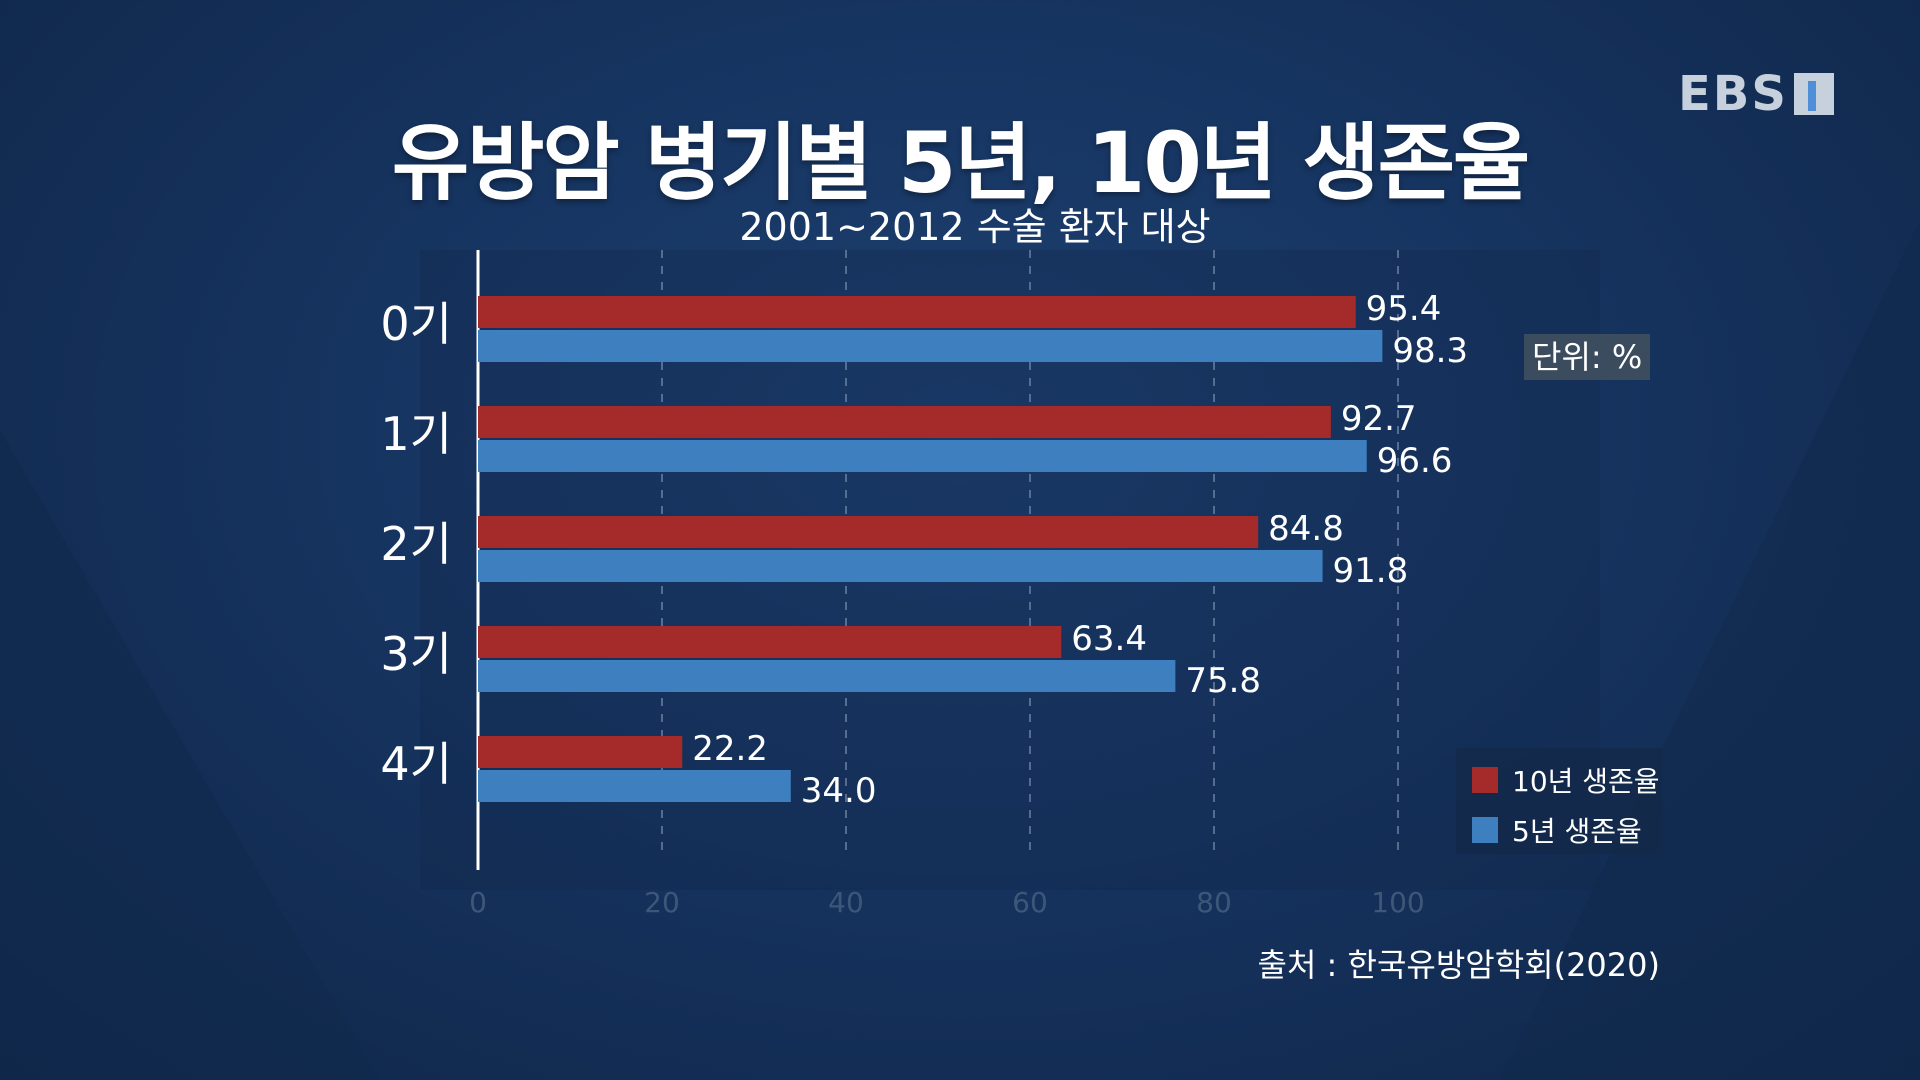 The height and width of the screenshot is (1080, 1920). I want to click on legend-item-10-year: 10년 생존율, so click(1566, 780).